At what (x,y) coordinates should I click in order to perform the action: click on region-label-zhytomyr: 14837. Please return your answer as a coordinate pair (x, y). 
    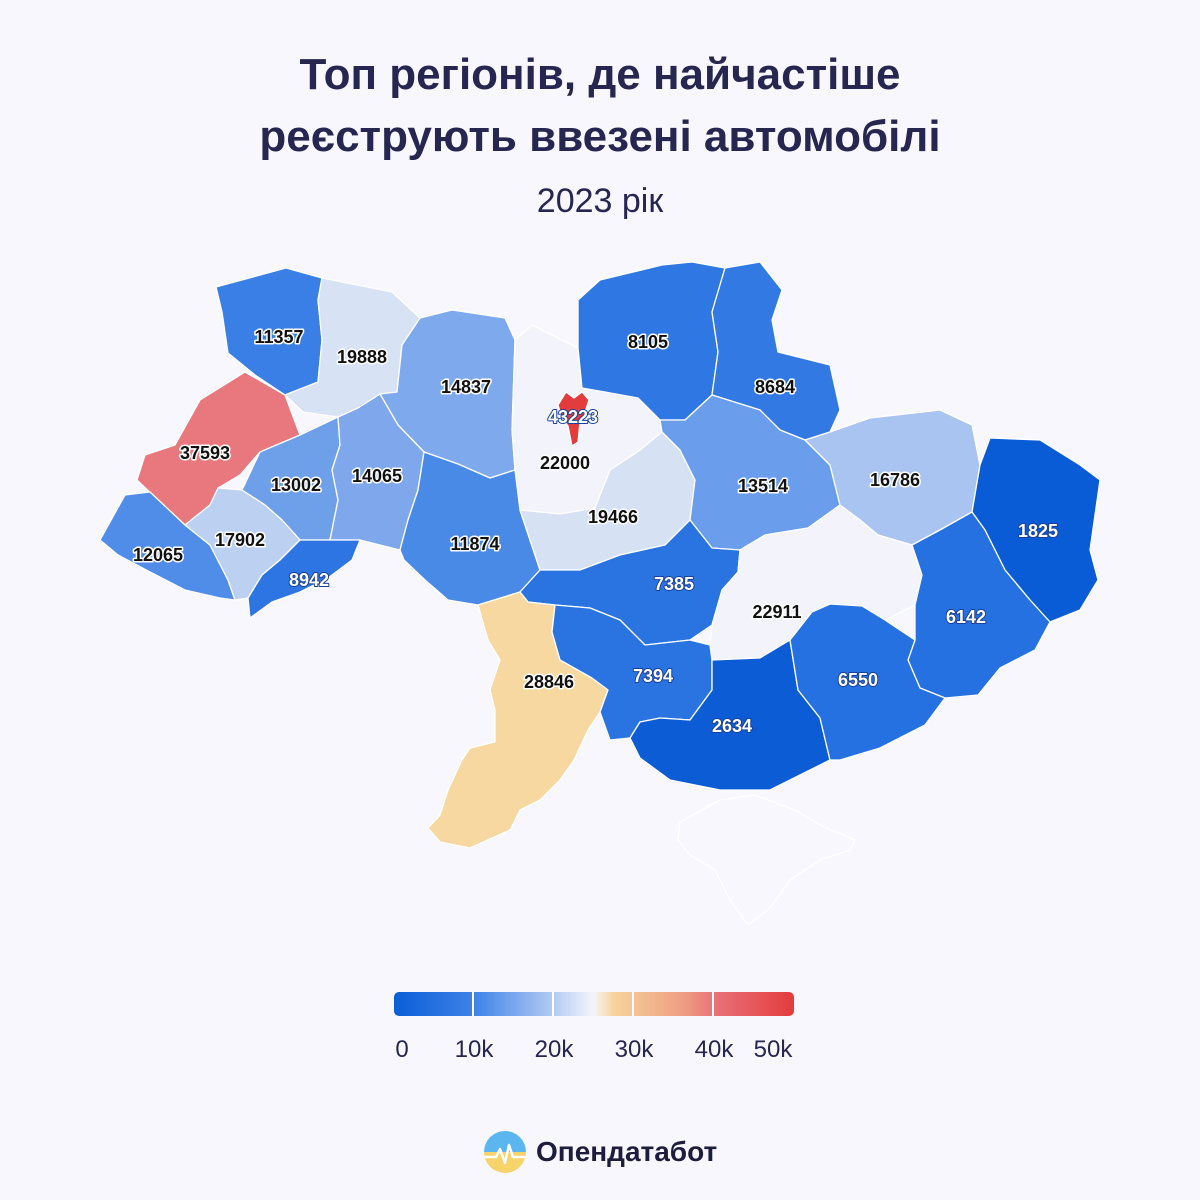
    Looking at the image, I should click on (466, 387).